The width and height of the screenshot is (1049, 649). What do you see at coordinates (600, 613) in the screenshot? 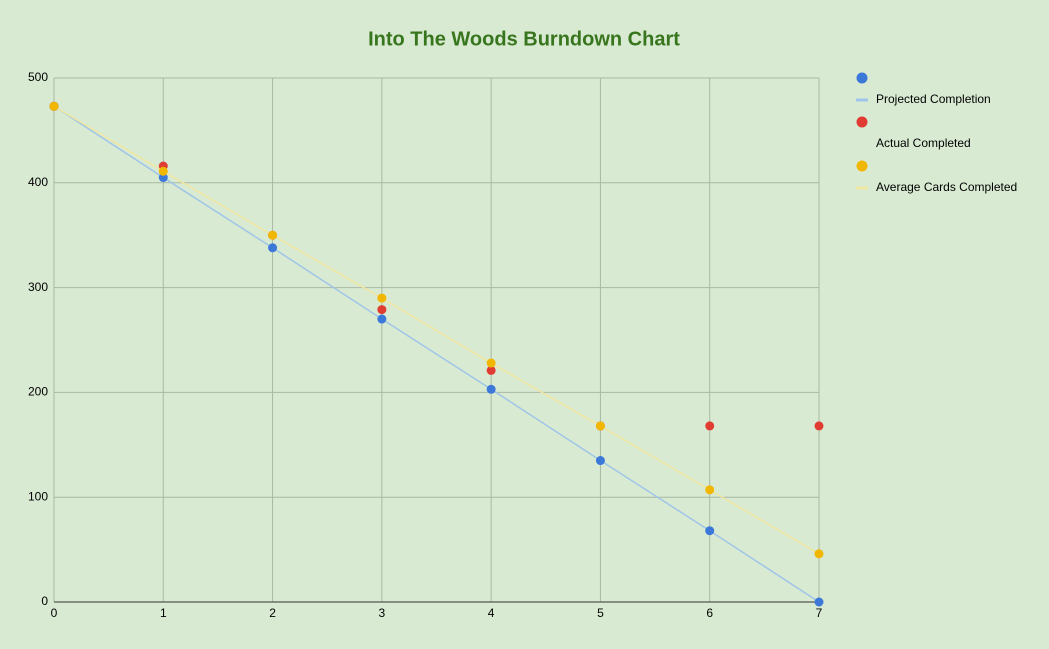
I see `x-tick-label: 5` at bounding box center [600, 613].